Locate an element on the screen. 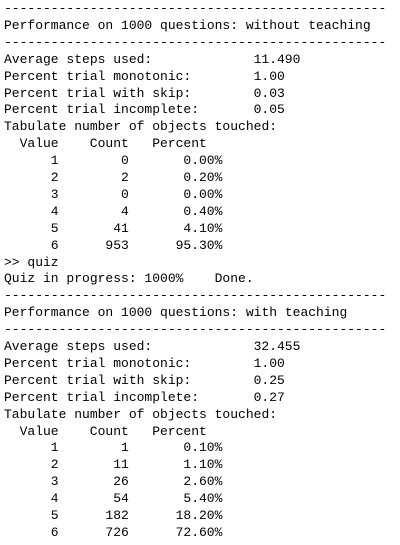 This screenshot has width=400, height=545. cell-count: 54 is located at coordinates (121, 499).